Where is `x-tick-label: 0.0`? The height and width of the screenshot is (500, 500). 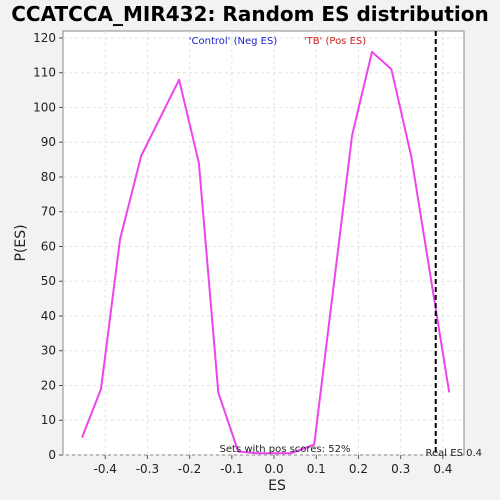 x-tick-label: 0.0 is located at coordinates (274, 469).